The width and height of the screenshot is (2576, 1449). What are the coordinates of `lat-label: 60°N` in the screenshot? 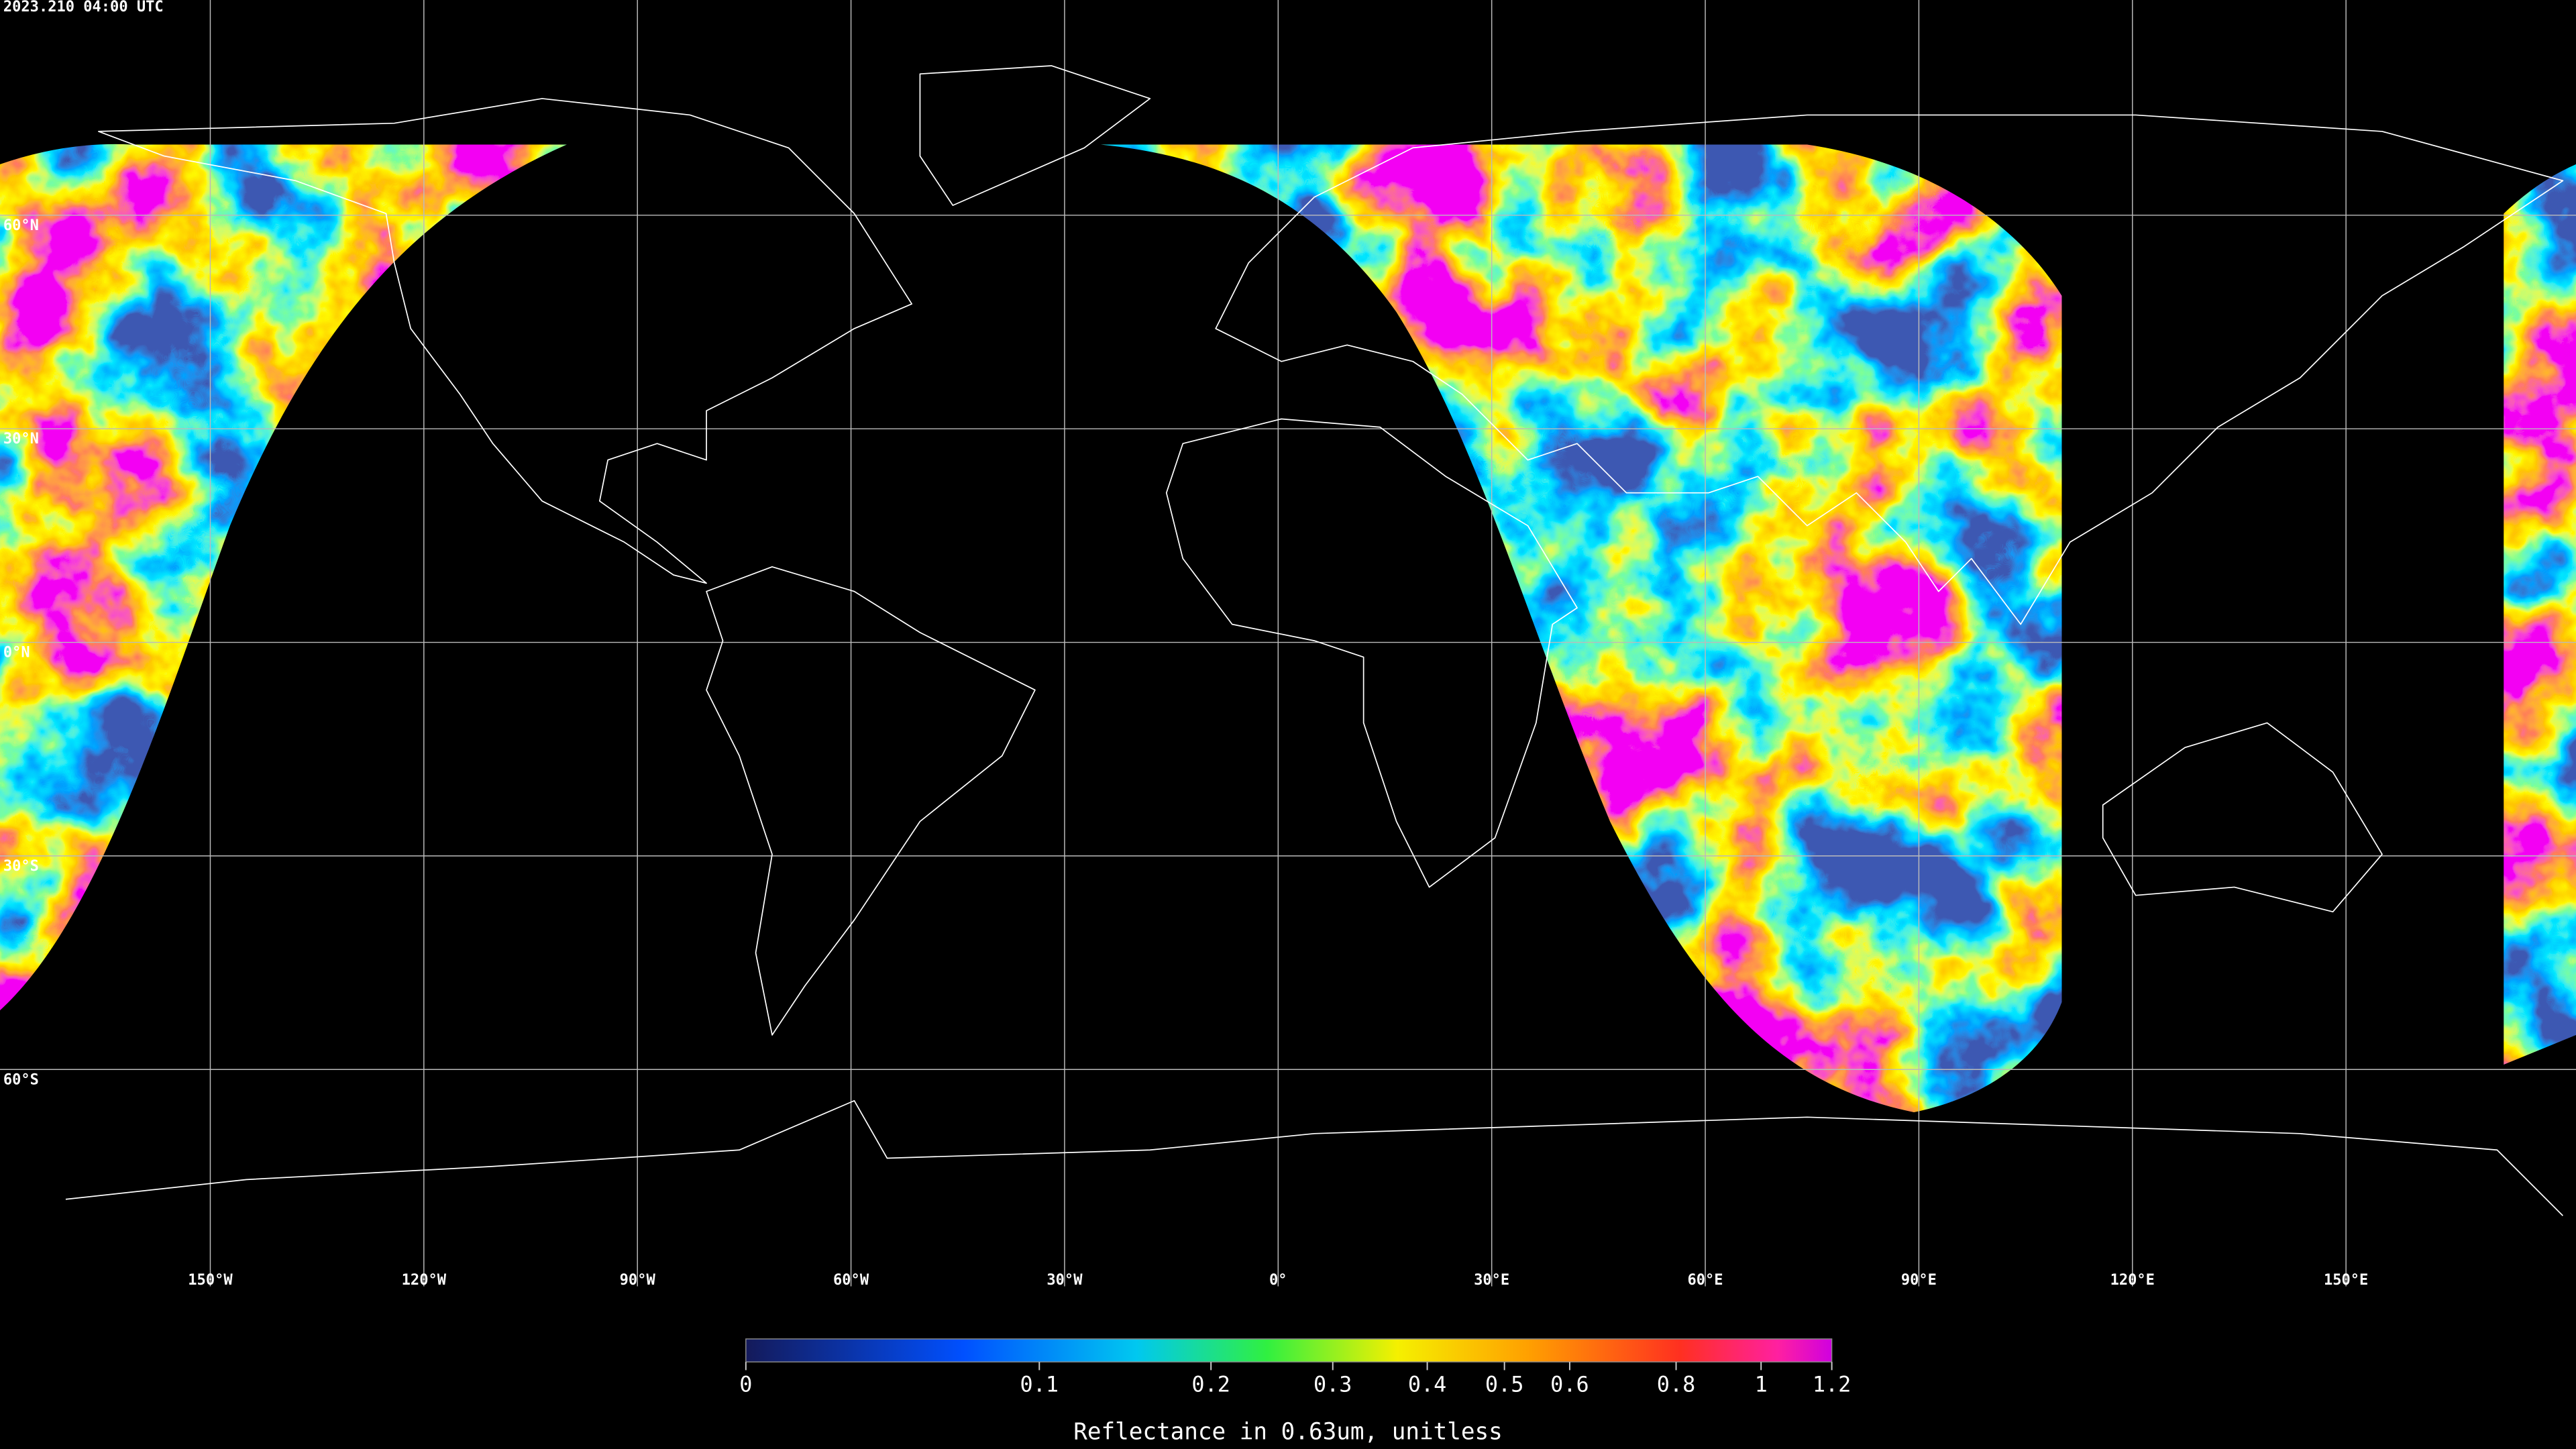 It's located at (21, 225).